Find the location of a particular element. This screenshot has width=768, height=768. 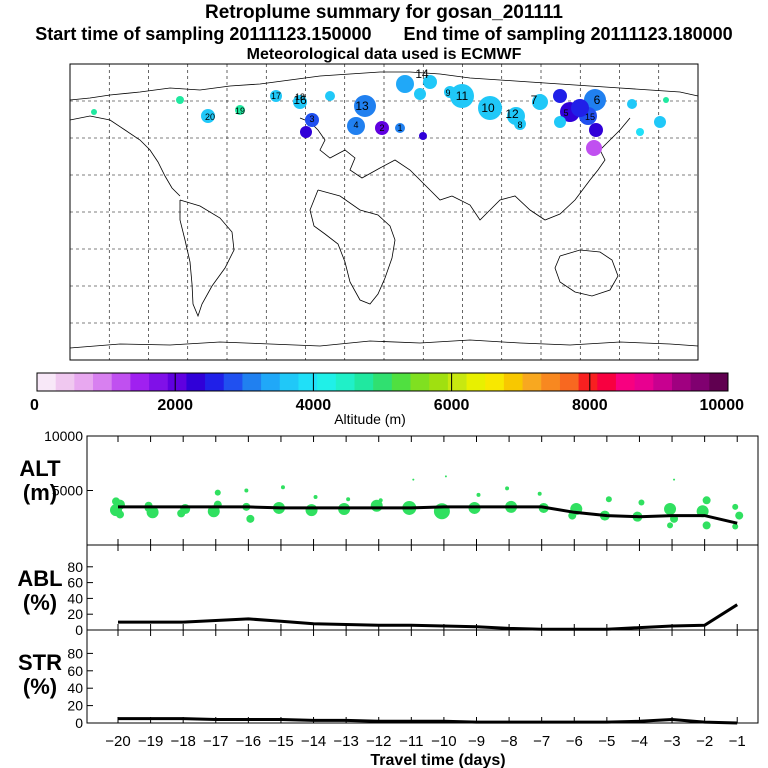

x-tick-label: −8 is located at coordinates (509, 741).